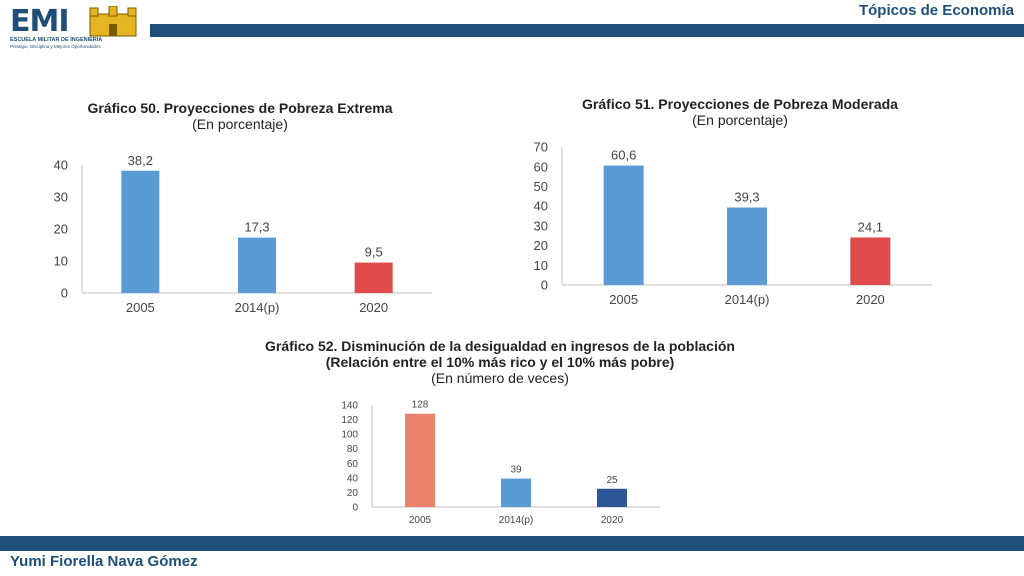 Image resolution: width=1024 pixels, height=576 pixels. I want to click on footer-bar, so click(512, 543).